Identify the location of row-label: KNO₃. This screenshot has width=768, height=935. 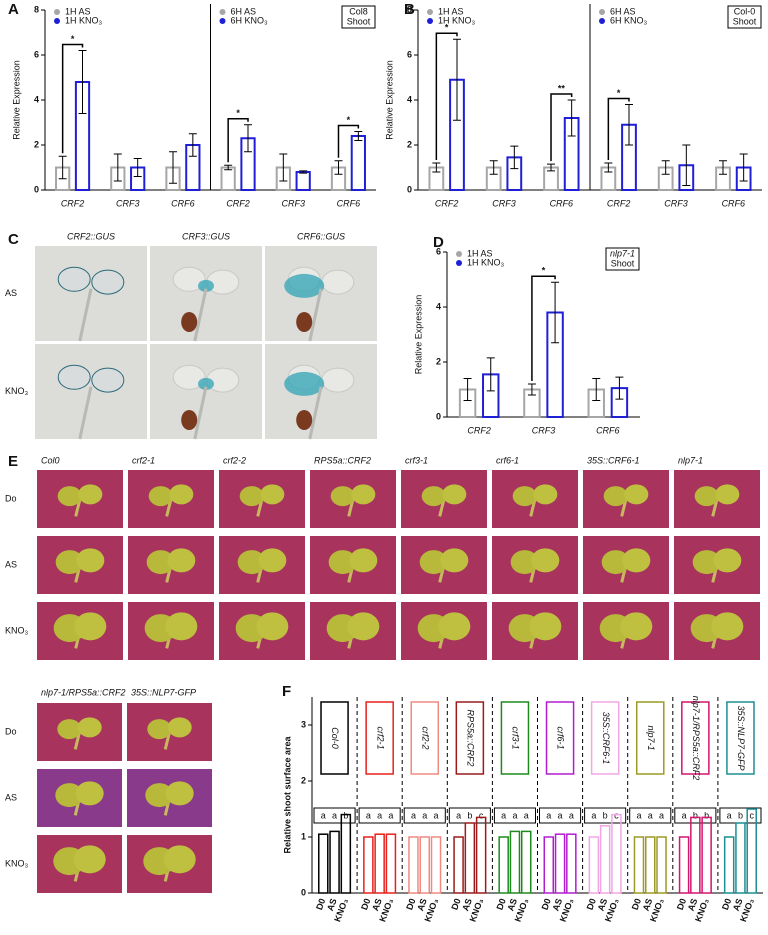
(17, 391).